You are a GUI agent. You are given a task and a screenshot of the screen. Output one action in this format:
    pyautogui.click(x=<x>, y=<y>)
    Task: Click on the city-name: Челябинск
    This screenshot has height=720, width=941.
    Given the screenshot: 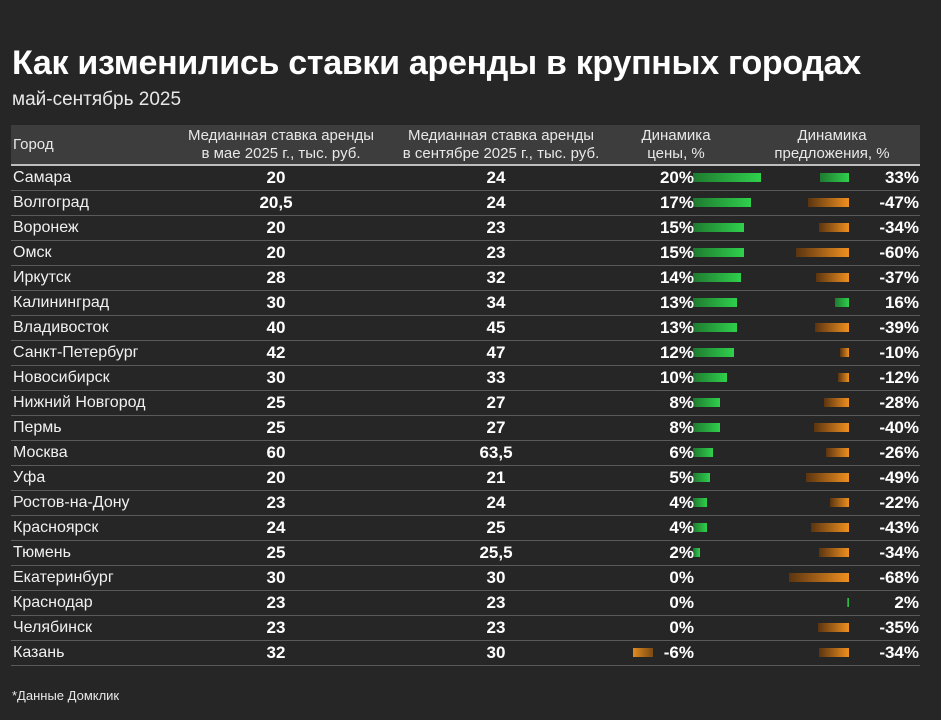 What is the action you would take?
    pyautogui.click(x=52, y=627)
    